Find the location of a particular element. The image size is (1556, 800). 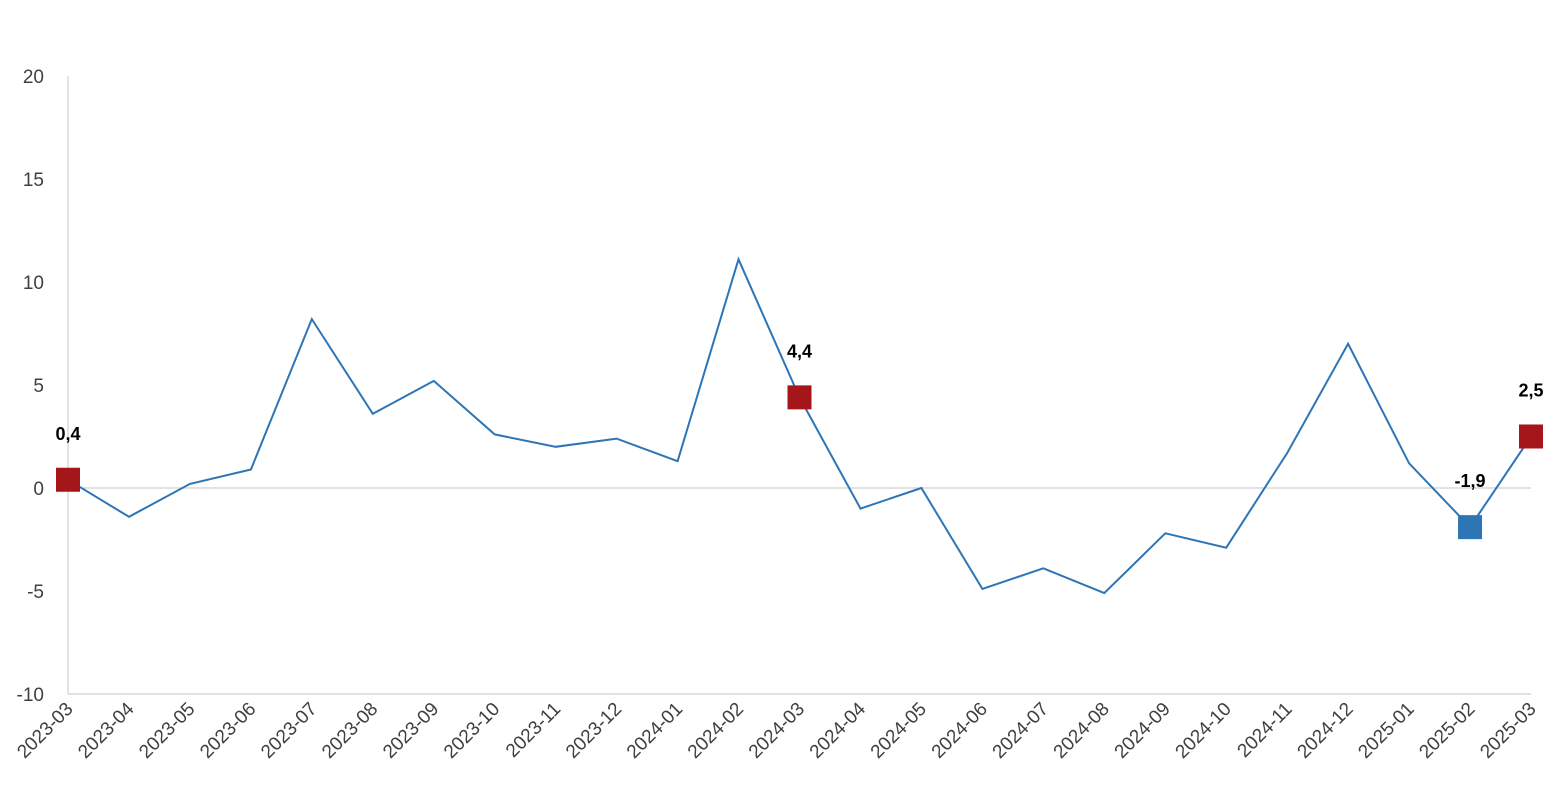

x-tick-label: 2024-11 is located at coordinates (1265, 730).